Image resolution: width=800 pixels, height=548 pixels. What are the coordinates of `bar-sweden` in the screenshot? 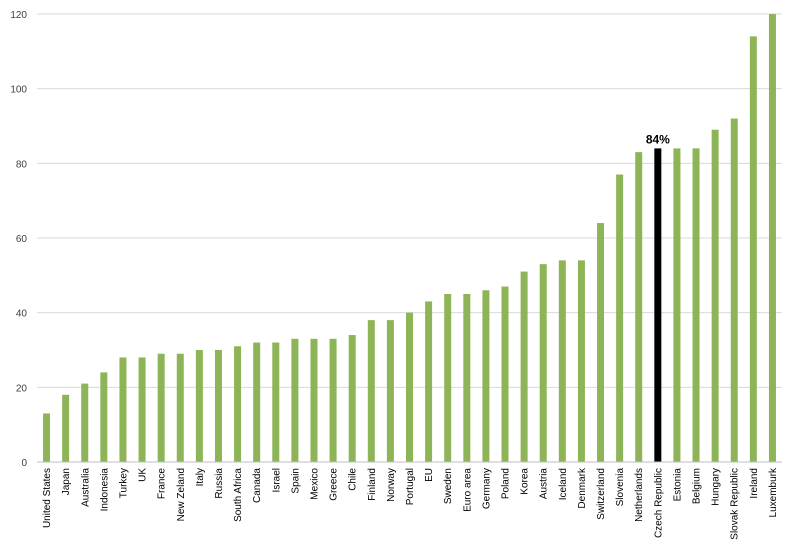 It's located at (448, 378).